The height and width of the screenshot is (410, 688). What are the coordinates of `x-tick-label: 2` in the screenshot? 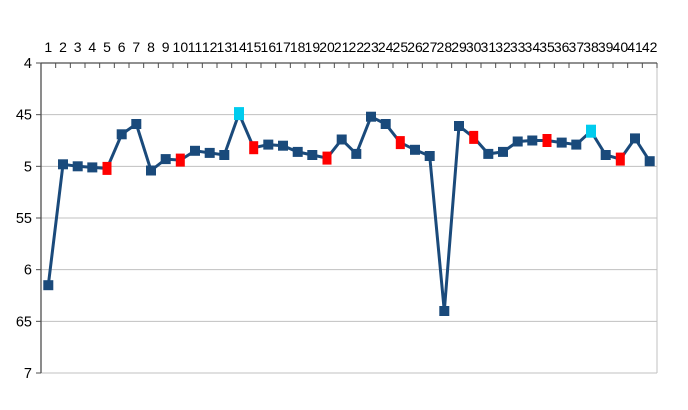 It's located at (63, 47).